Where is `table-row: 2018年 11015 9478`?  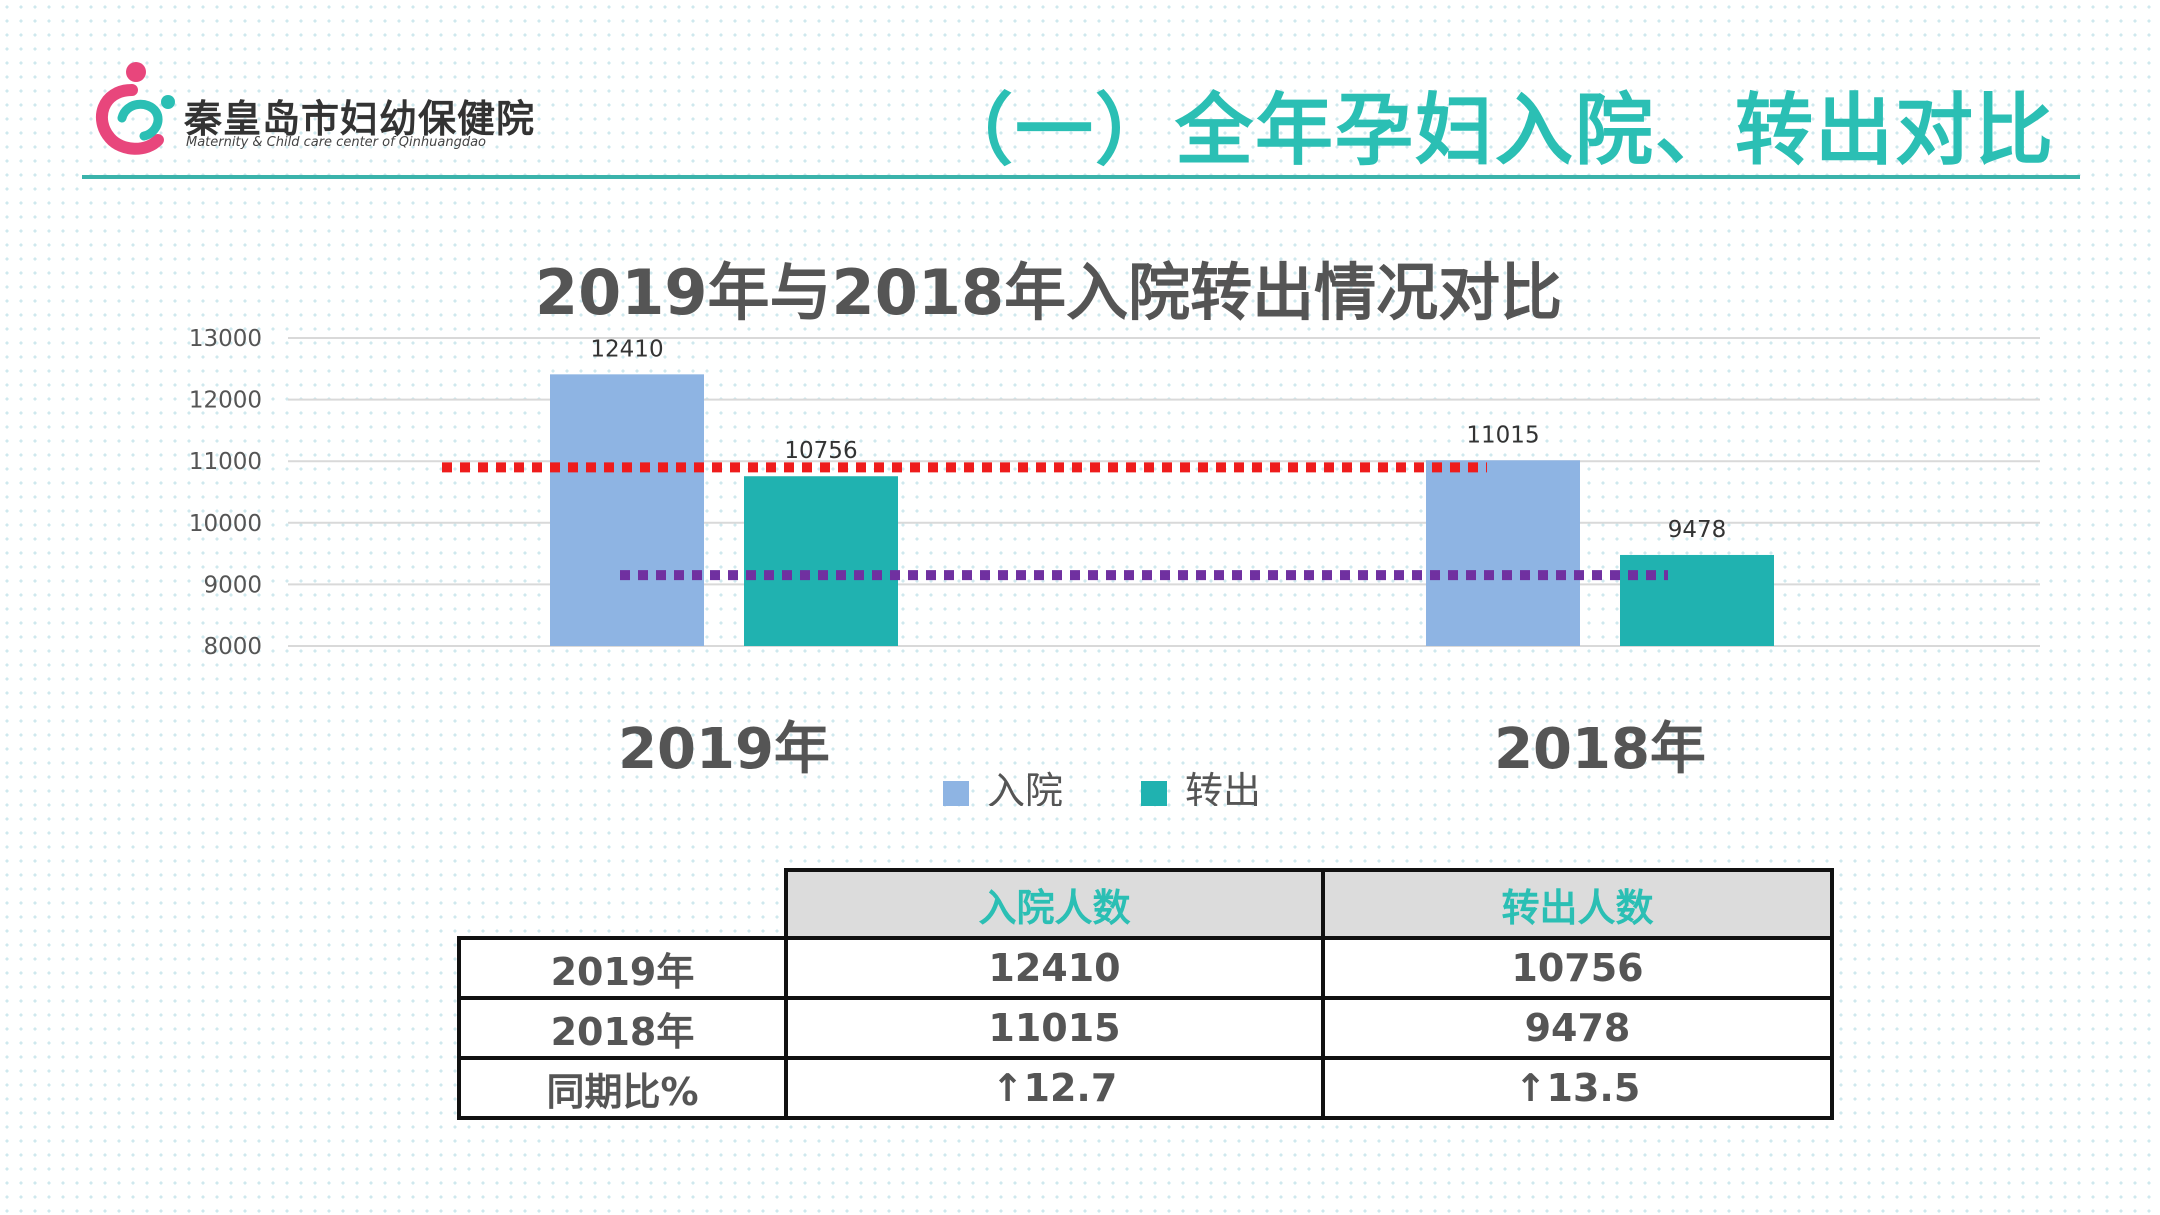
table-row: 2018年 11015 9478 is located at coordinates (1145, 1028).